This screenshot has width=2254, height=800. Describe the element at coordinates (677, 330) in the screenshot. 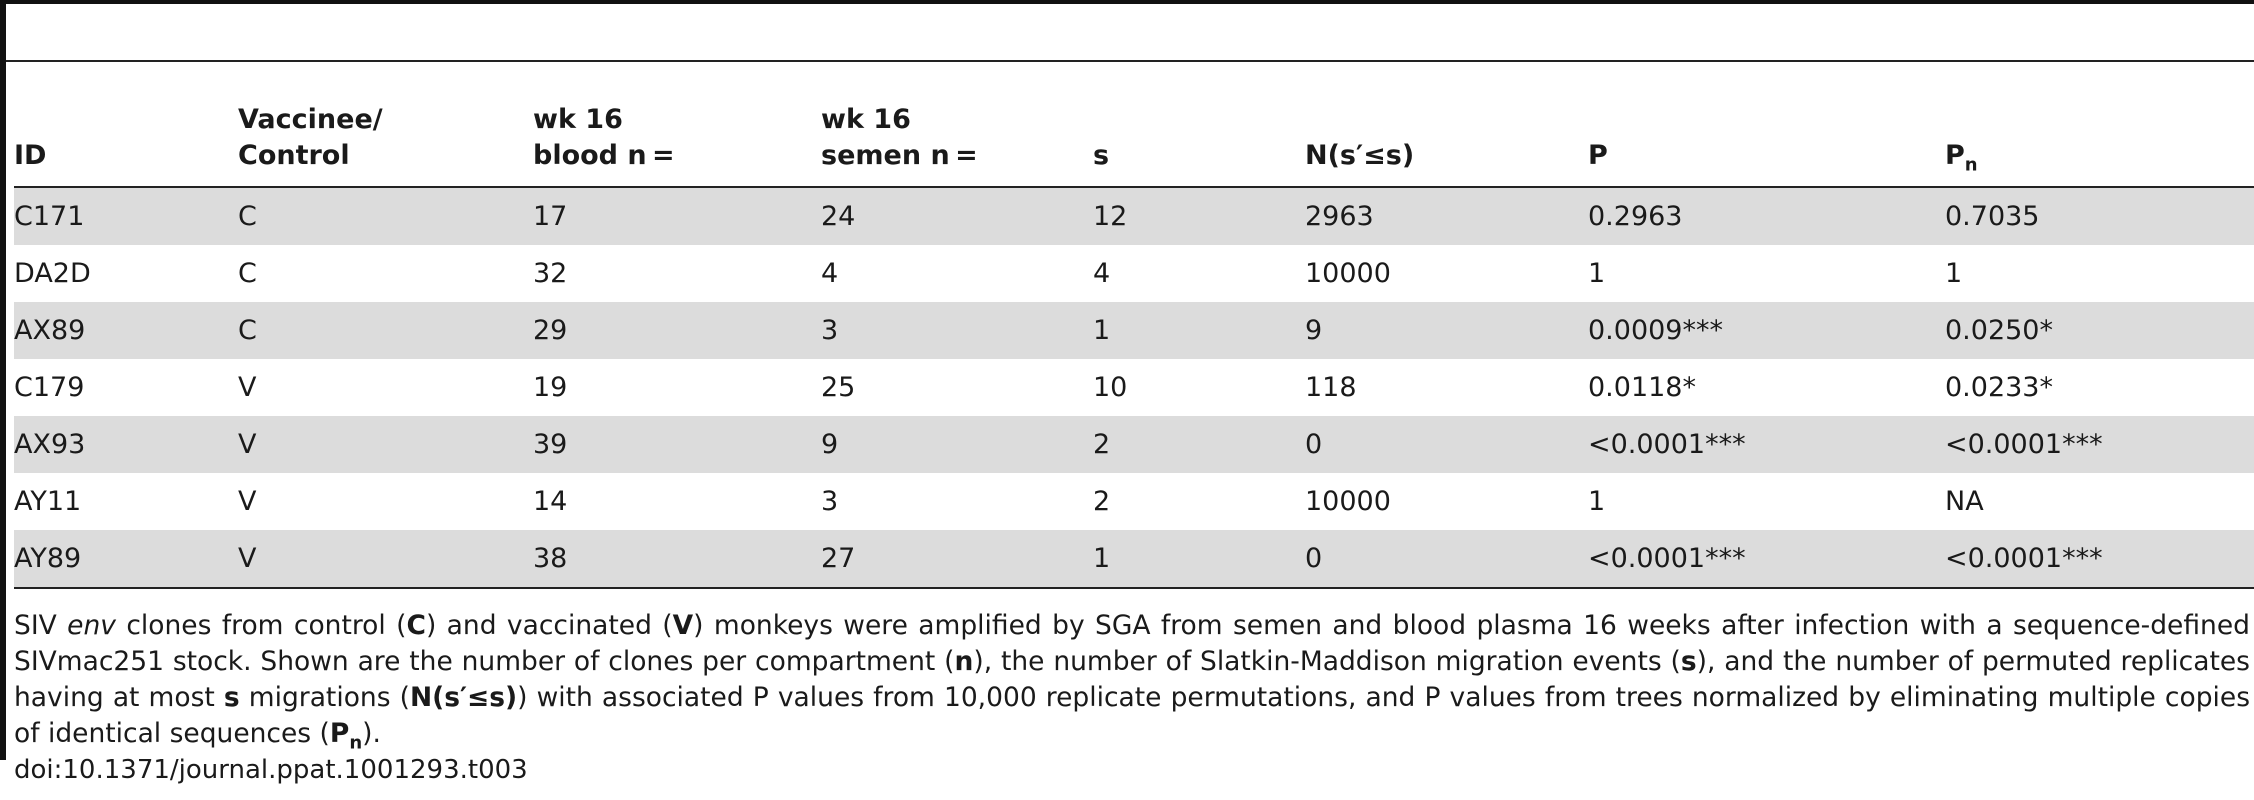

I see `cell-blood-n: 29` at that location.